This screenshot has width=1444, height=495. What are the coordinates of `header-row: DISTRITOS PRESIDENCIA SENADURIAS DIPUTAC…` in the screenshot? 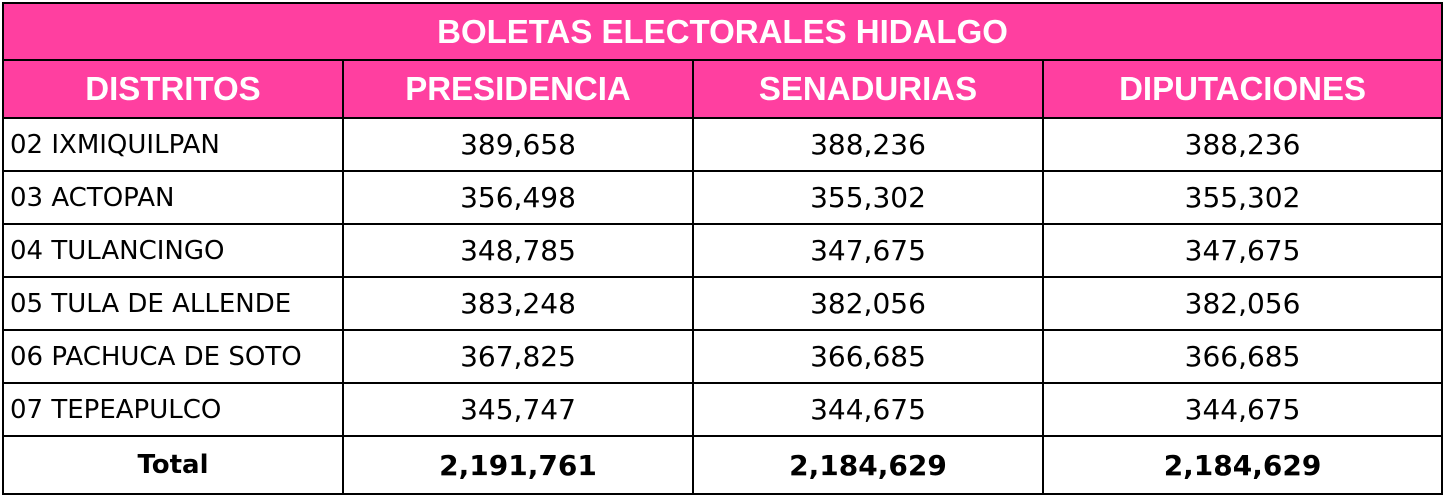 It's located at (723, 89).